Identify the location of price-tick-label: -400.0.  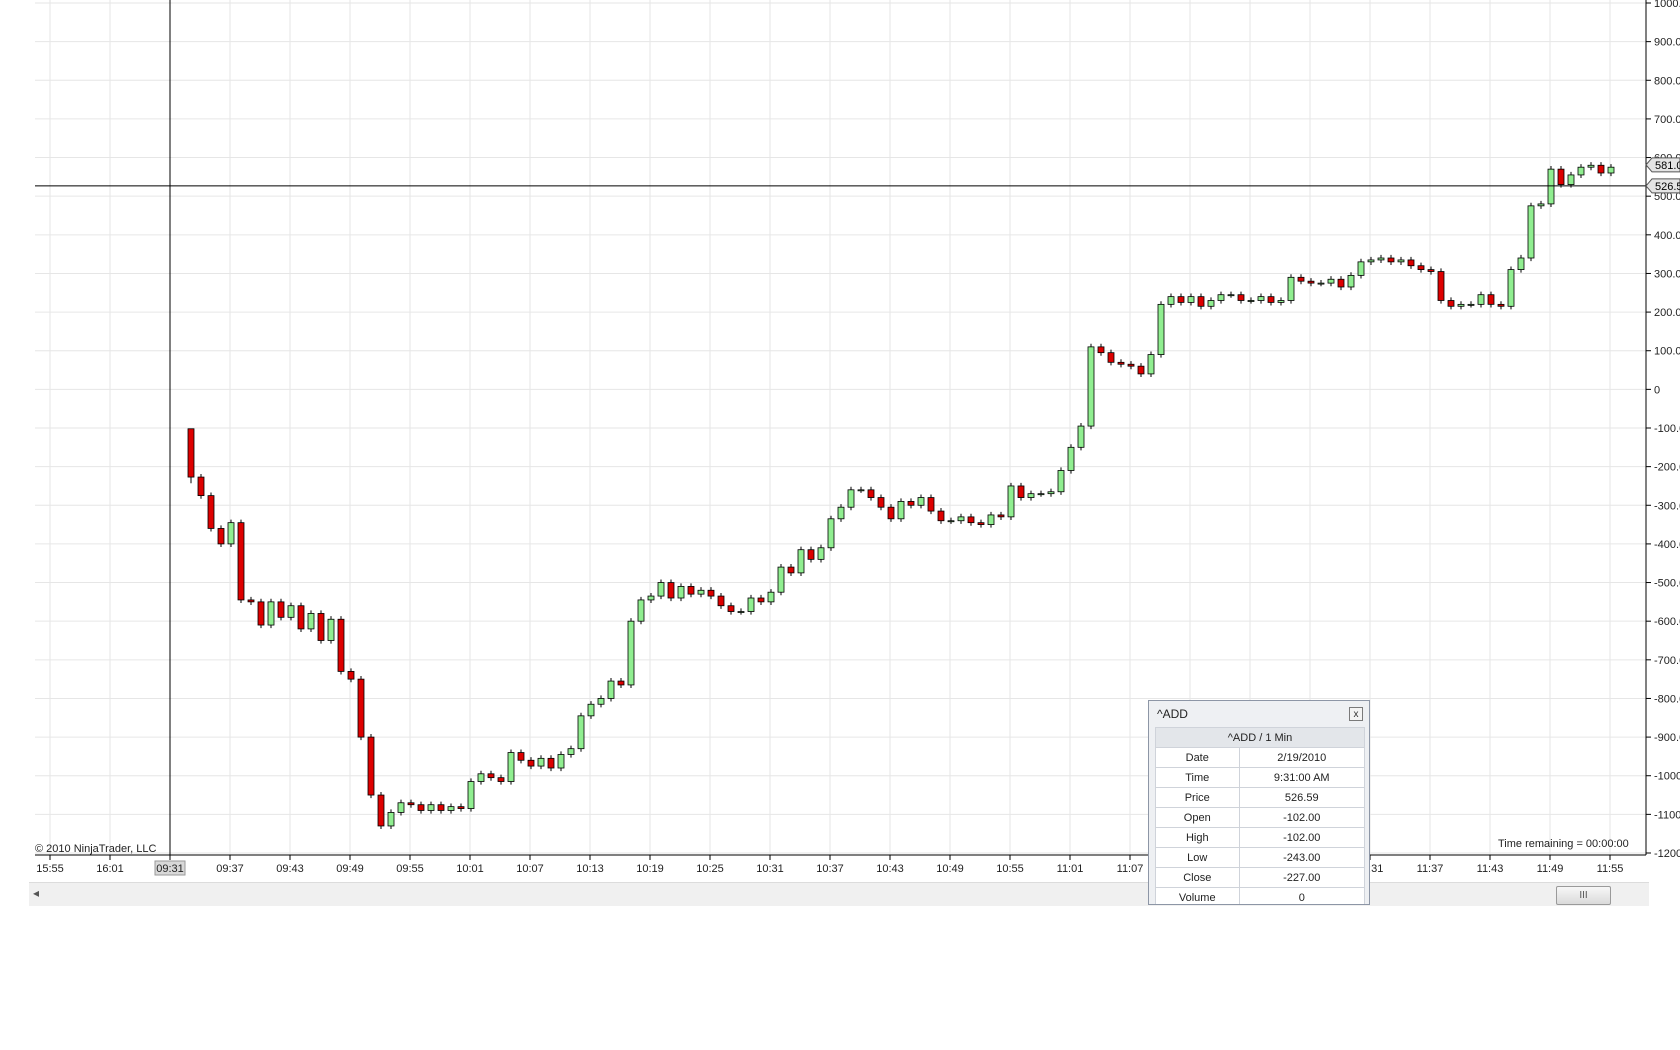
(1667, 545).